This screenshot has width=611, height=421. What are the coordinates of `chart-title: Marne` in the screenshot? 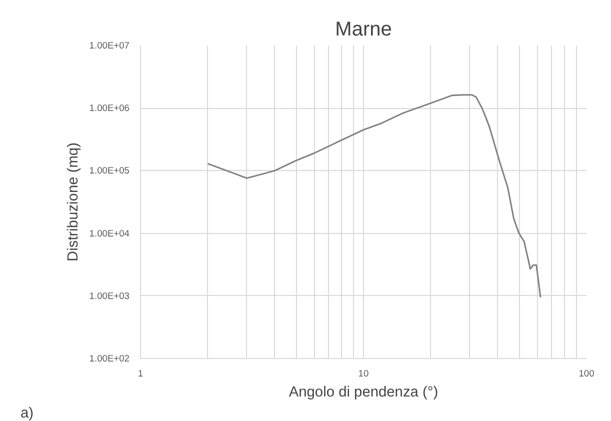 It's located at (363, 29).